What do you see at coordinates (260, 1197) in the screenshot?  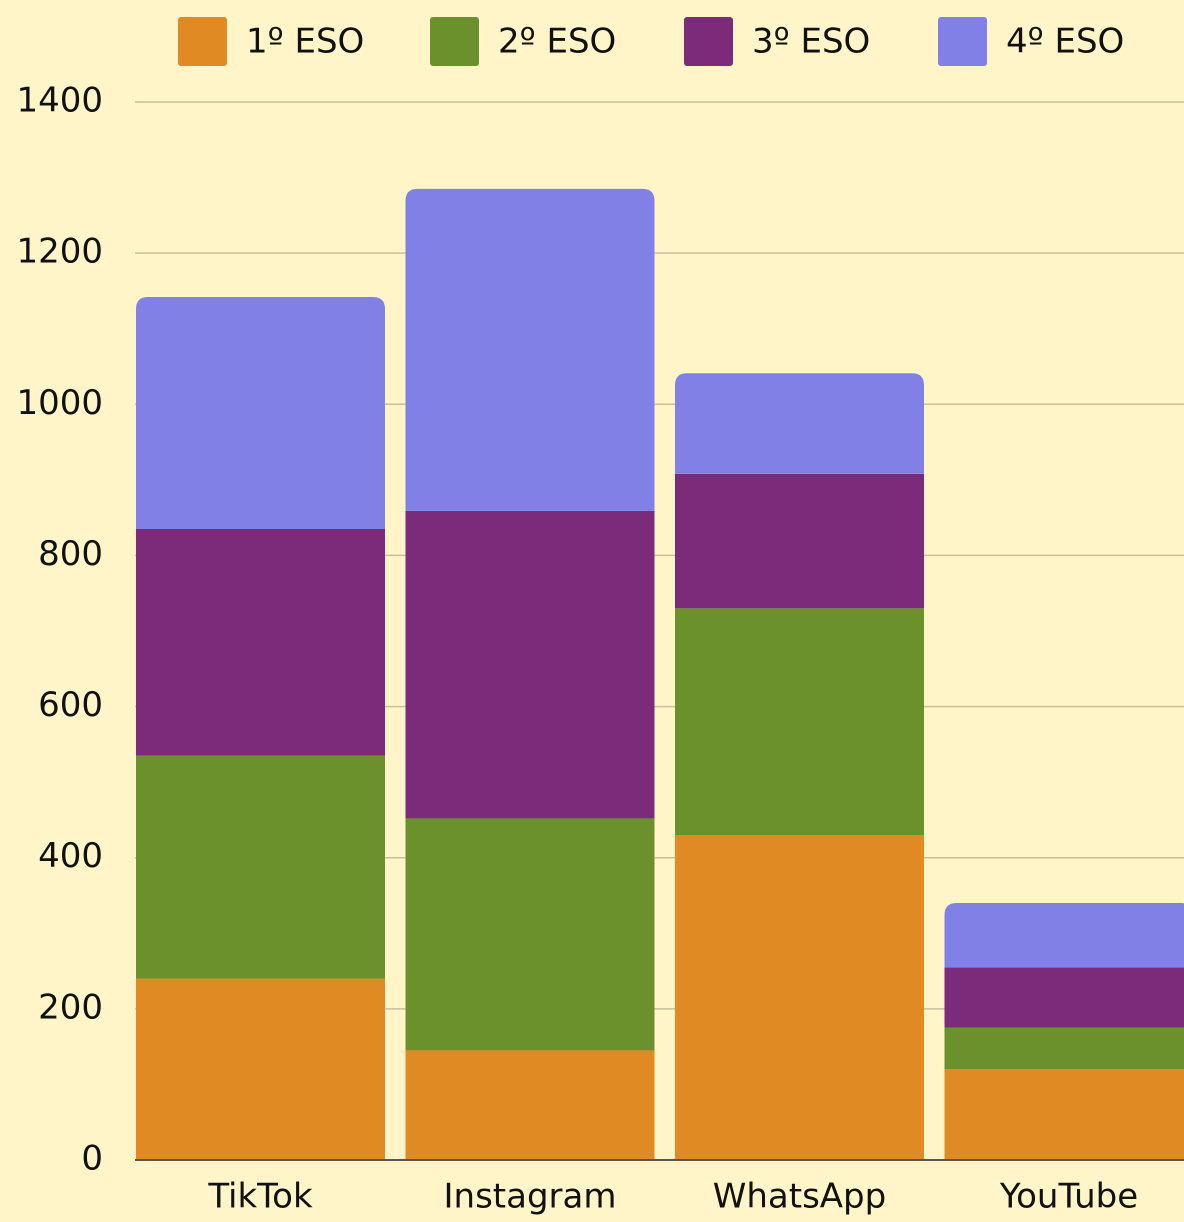 I see `x-tick-label: TikTok` at bounding box center [260, 1197].